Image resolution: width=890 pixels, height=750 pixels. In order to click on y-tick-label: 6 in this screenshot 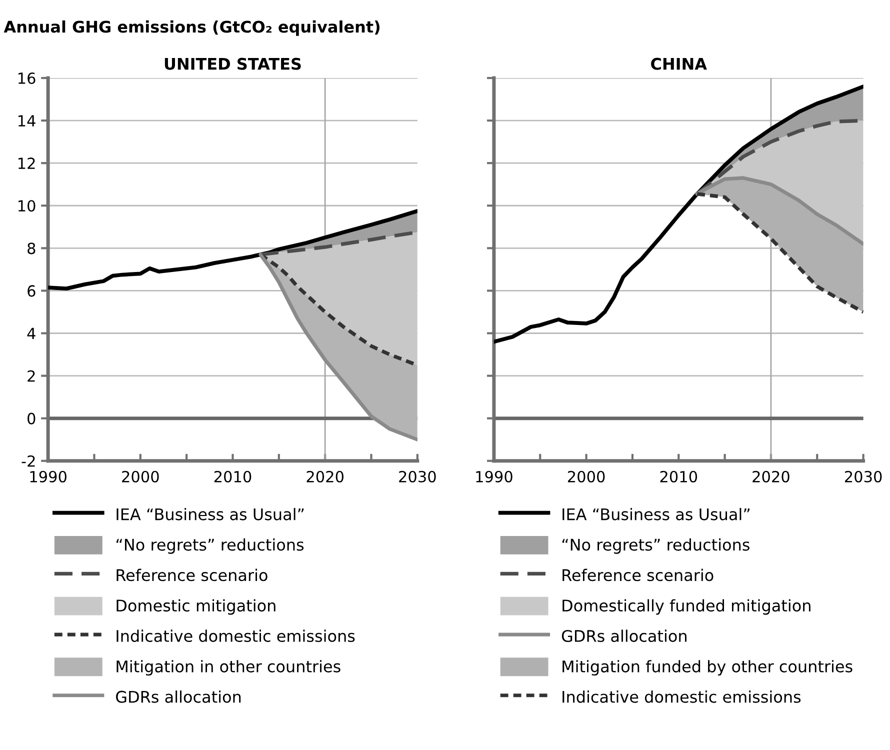, I will do `click(32, 291)`.